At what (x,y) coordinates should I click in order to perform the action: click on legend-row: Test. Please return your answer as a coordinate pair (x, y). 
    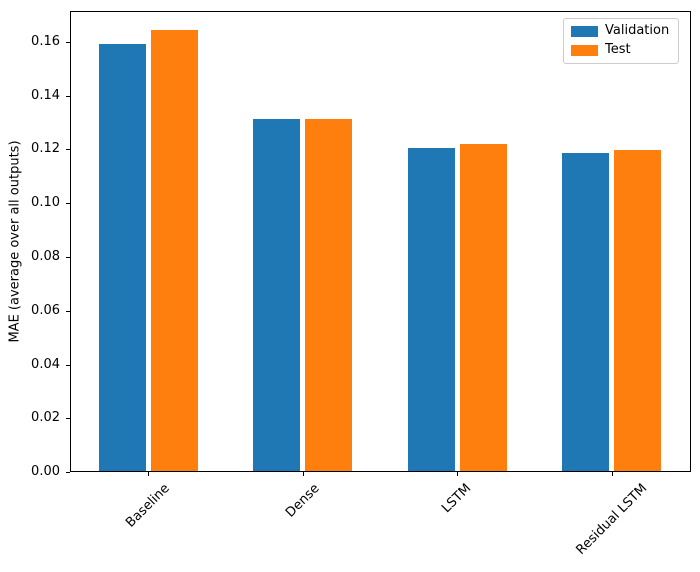
    Looking at the image, I should click on (620, 50).